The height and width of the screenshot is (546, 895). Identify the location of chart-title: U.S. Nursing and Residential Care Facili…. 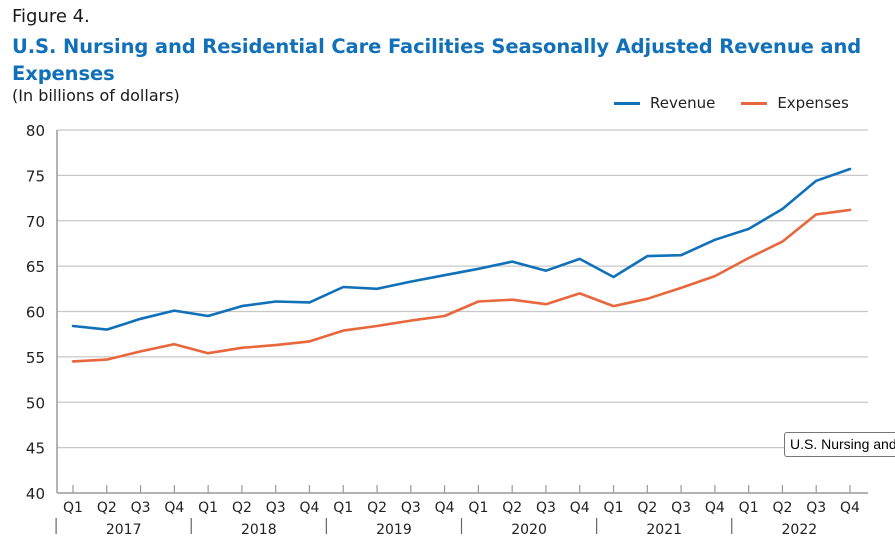
(437, 60).